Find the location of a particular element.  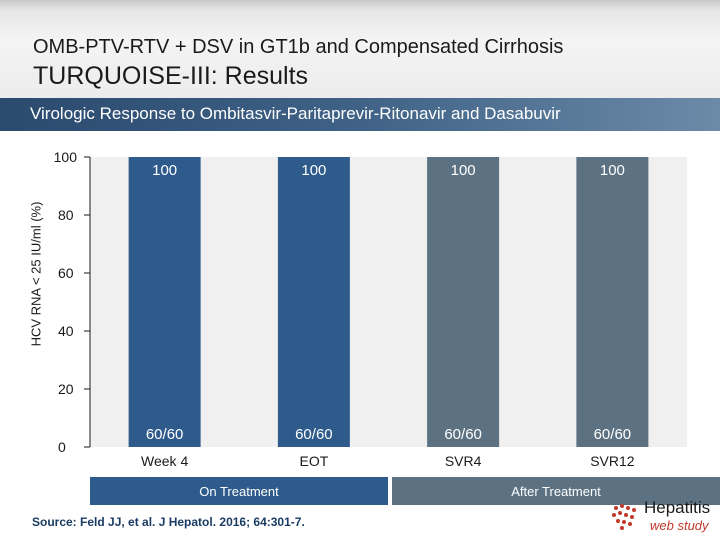

y-tick-label: 40 is located at coordinates (66, 331).